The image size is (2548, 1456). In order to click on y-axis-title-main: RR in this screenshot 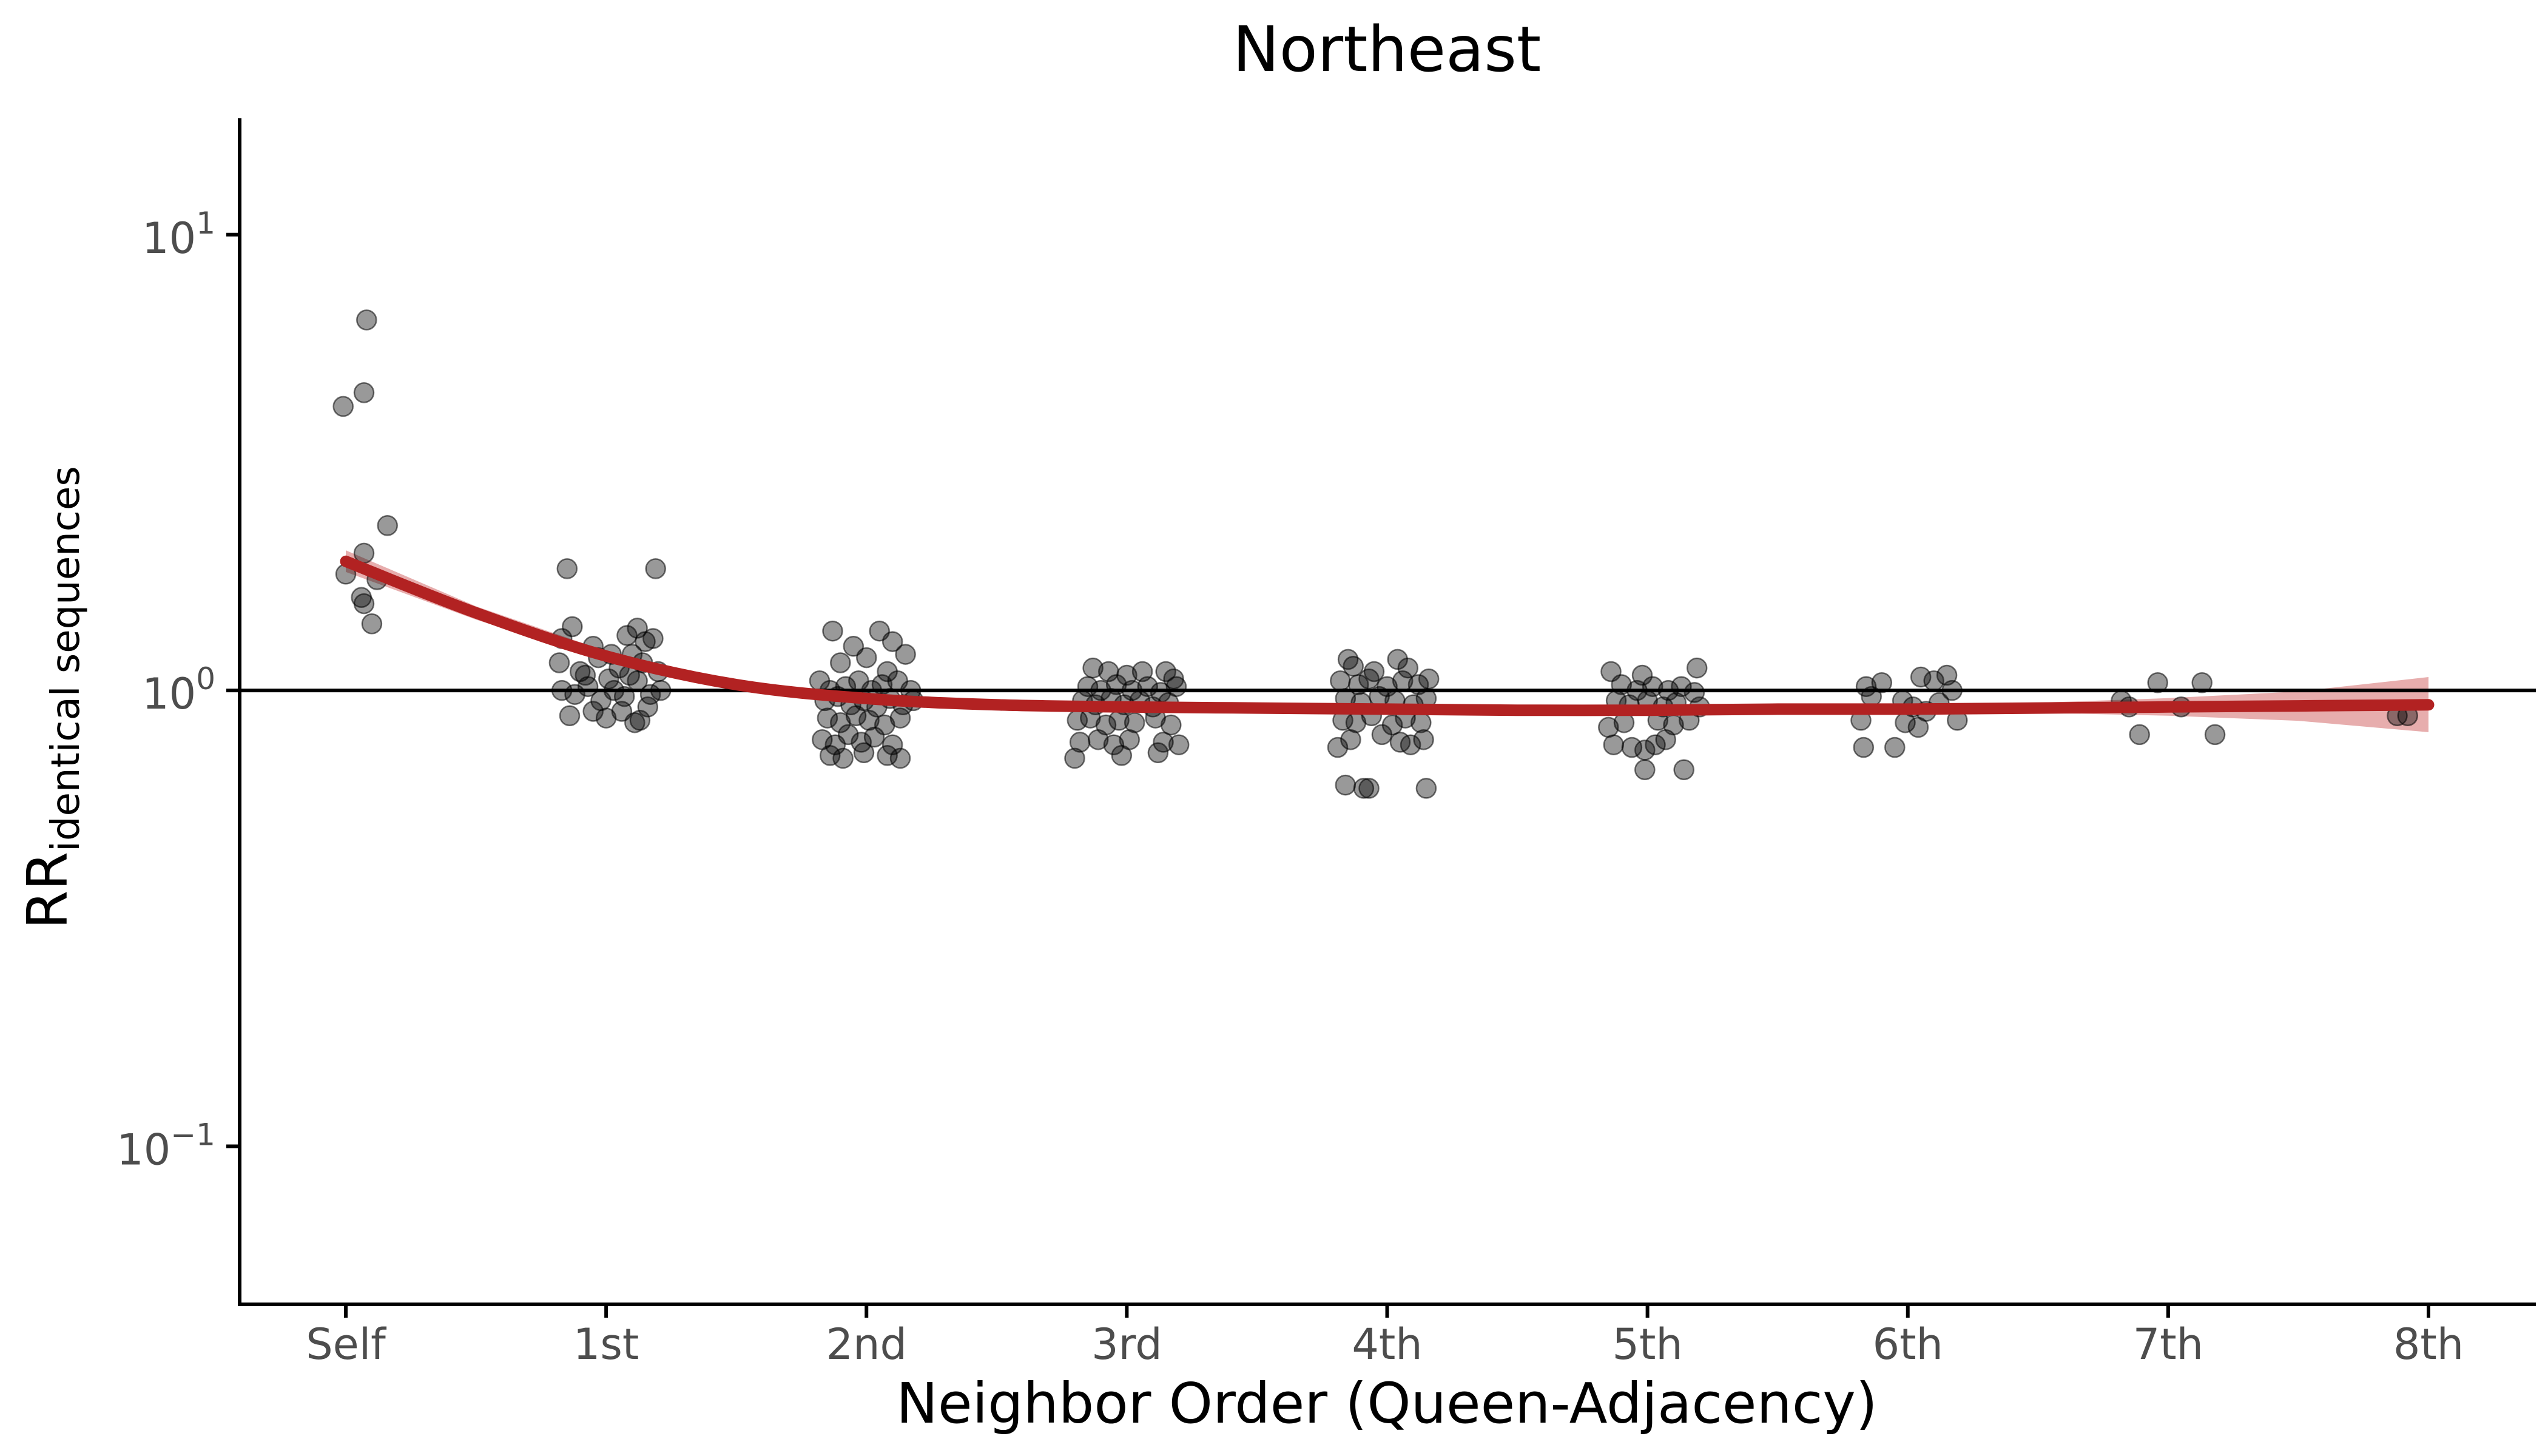, I will do `click(47, 890)`.